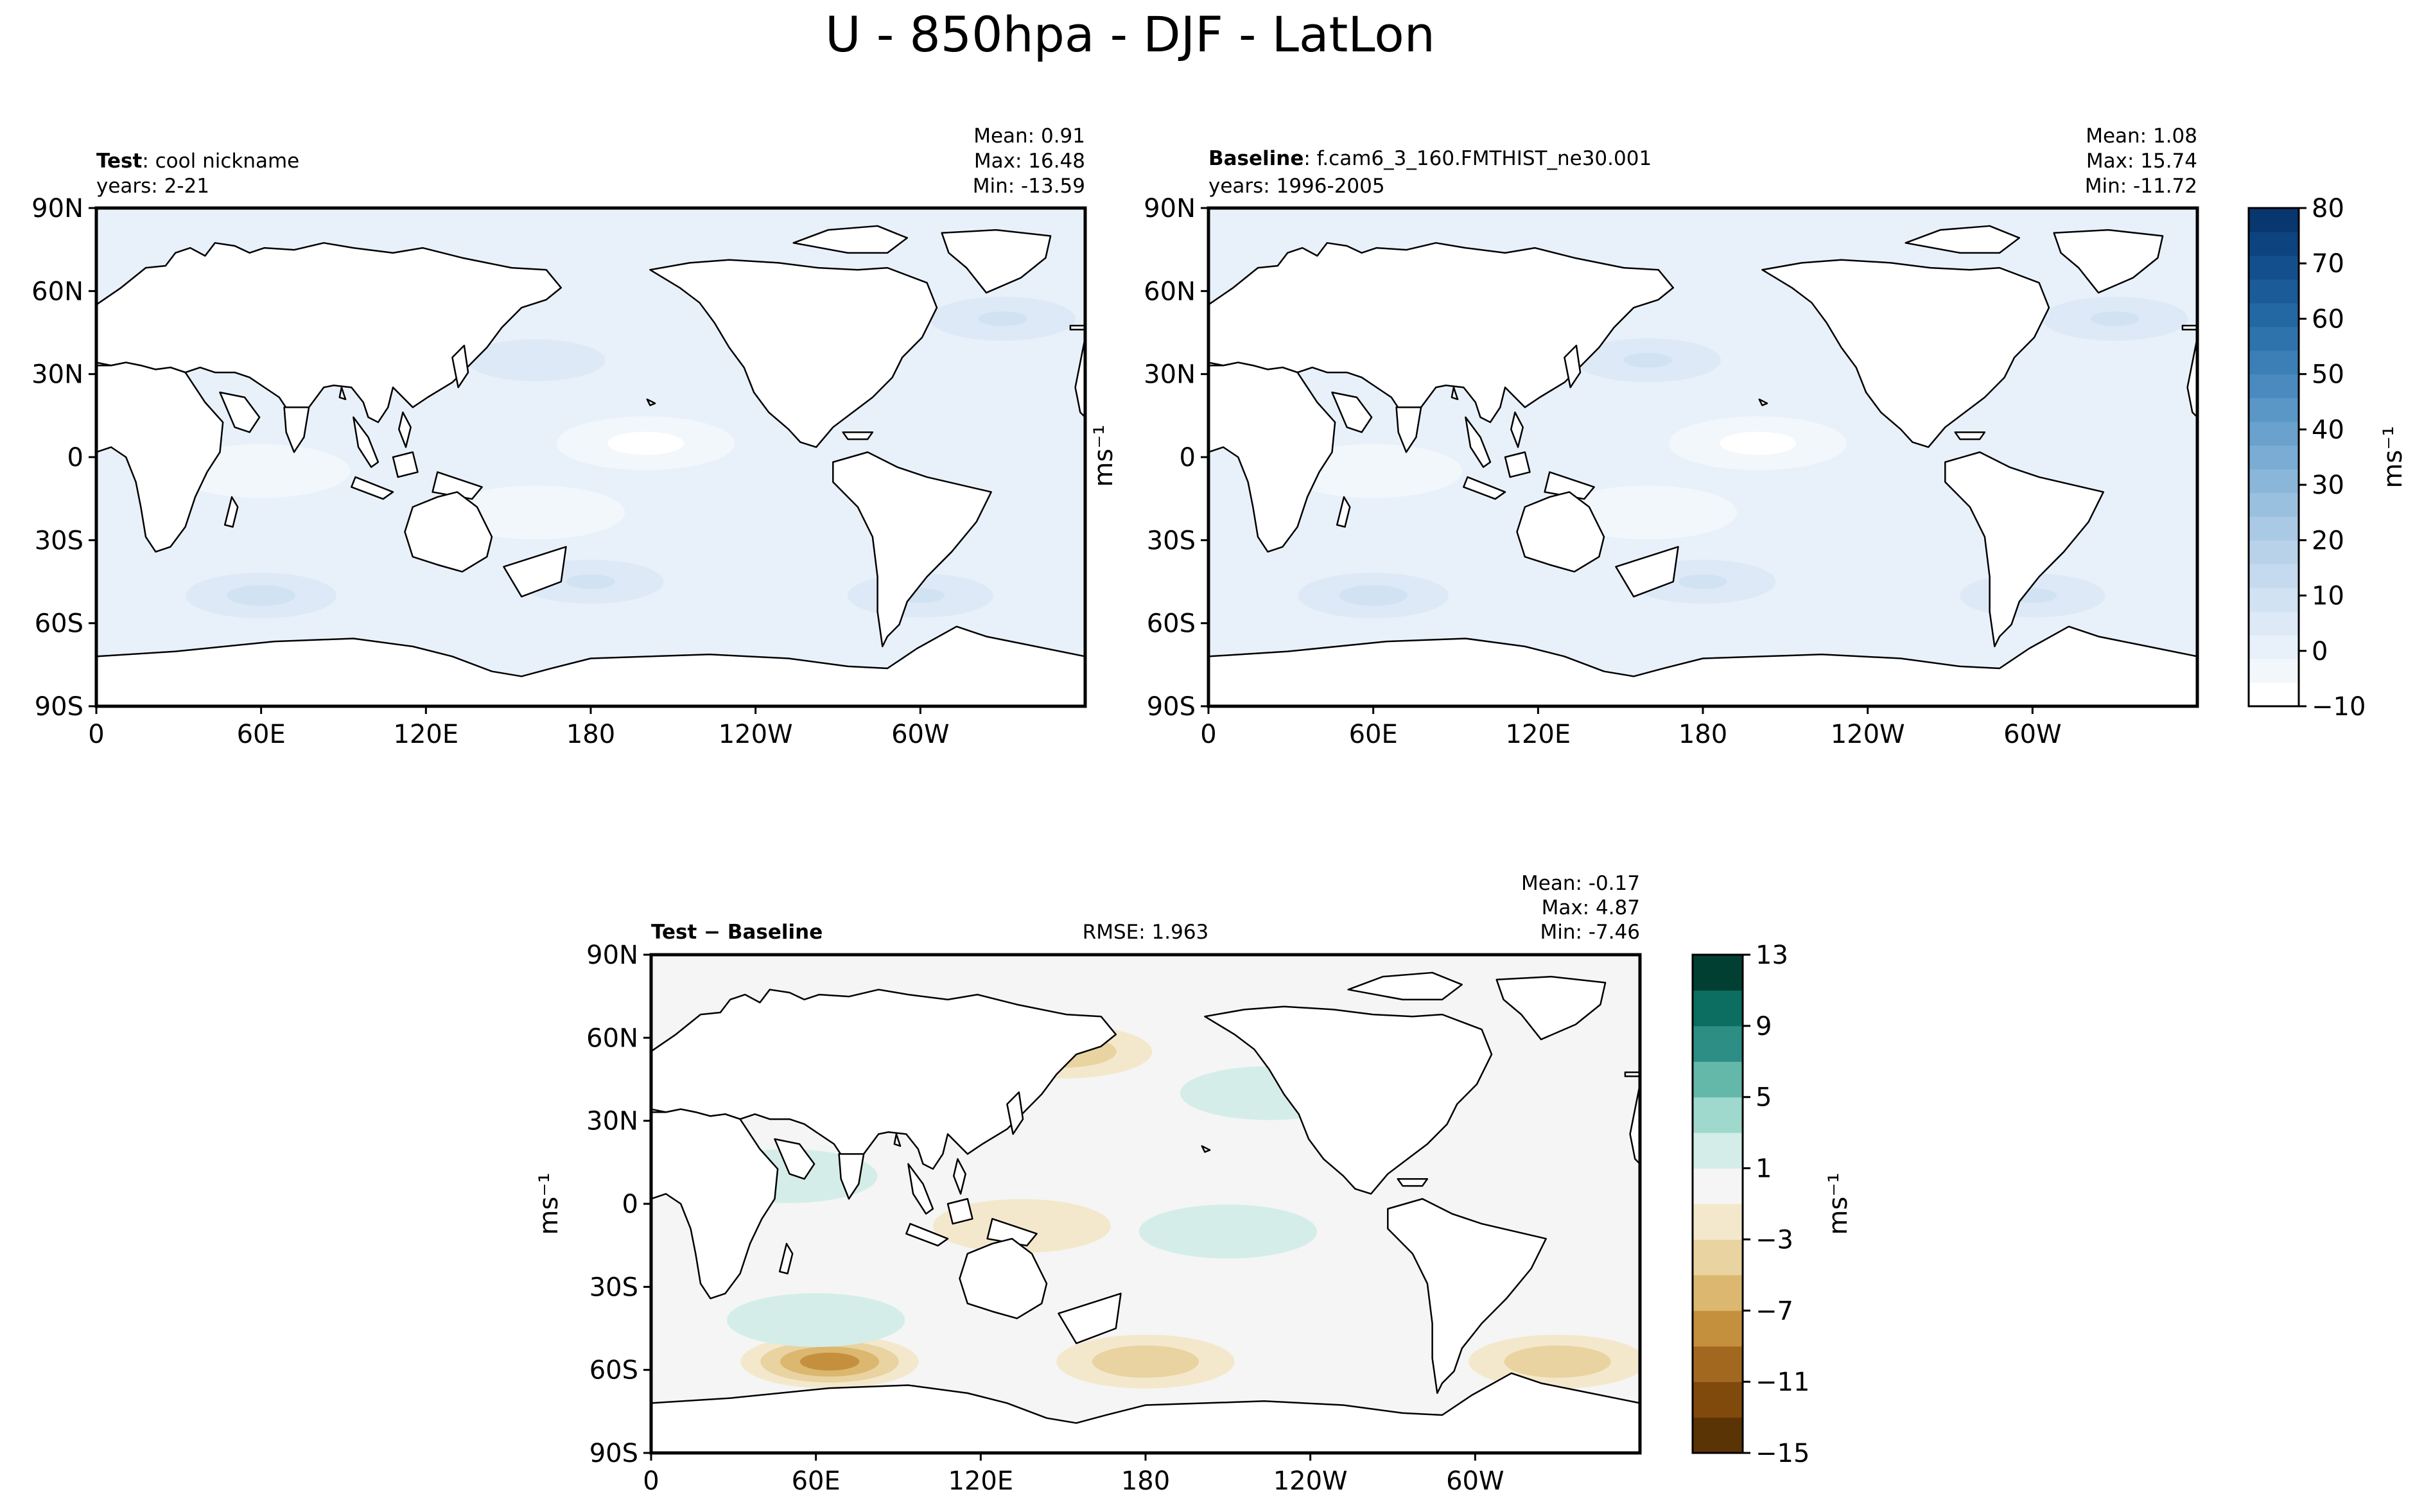 The image size is (2415, 1512). Describe the element at coordinates (2141, 186) in the screenshot. I see `baseline-min: Min: -11.72` at that location.